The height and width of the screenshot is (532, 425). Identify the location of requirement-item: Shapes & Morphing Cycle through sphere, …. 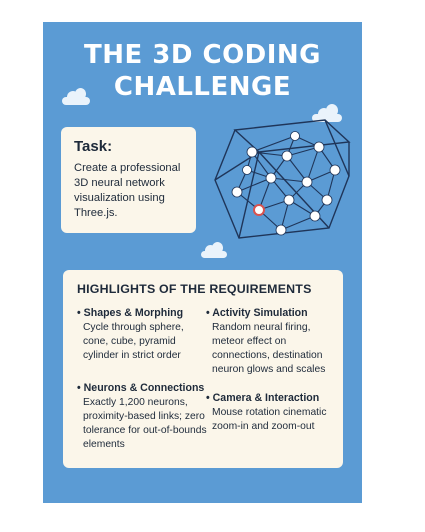
(141, 334).